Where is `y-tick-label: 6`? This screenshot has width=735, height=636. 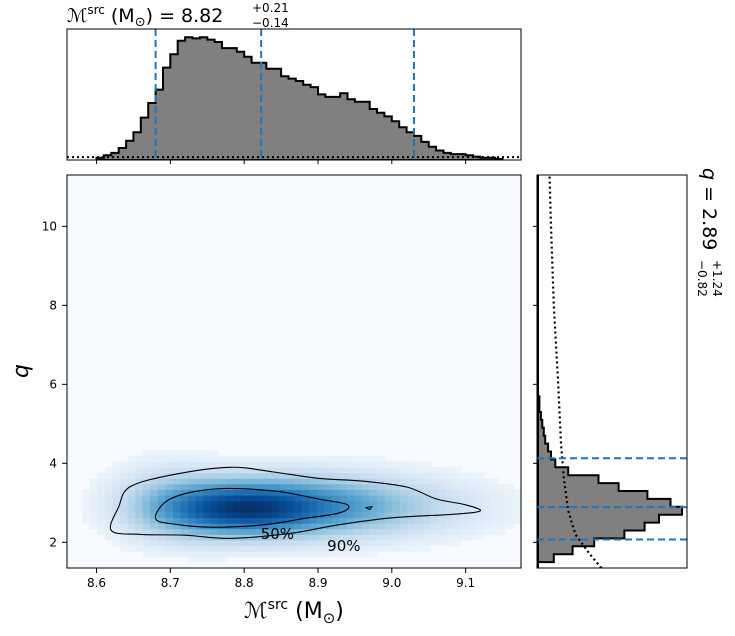
y-tick-label: 6 is located at coordinates (53, 384).